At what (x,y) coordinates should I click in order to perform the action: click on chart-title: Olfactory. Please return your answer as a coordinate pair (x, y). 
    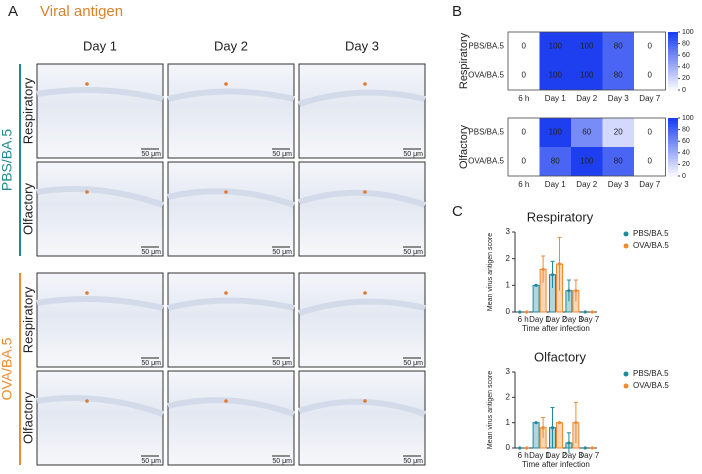
    Looking at the image, I should click on (560, 356).